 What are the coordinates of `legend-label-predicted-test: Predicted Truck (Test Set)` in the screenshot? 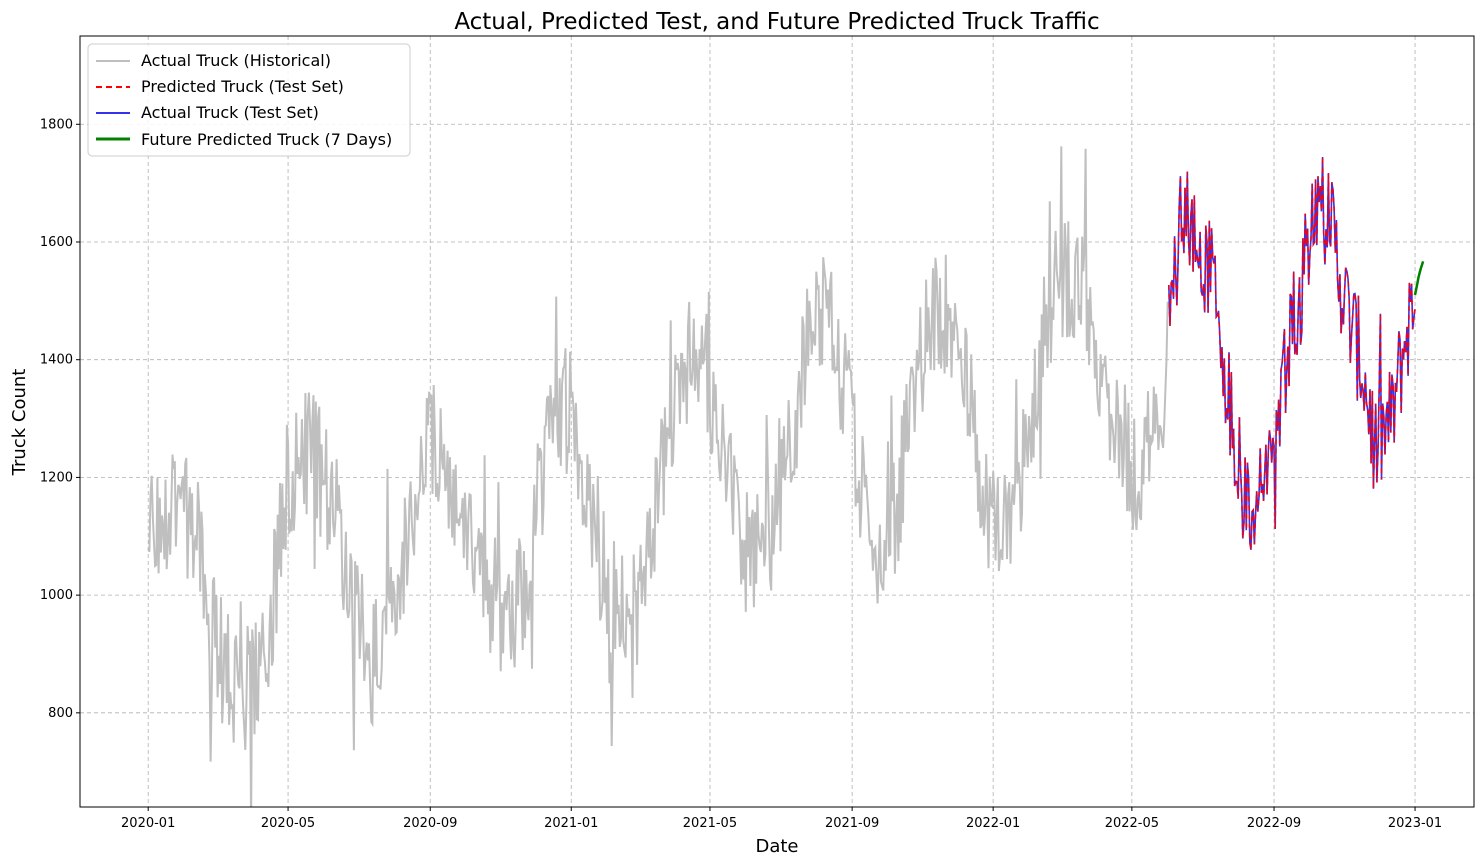 It's located at (242, 86).